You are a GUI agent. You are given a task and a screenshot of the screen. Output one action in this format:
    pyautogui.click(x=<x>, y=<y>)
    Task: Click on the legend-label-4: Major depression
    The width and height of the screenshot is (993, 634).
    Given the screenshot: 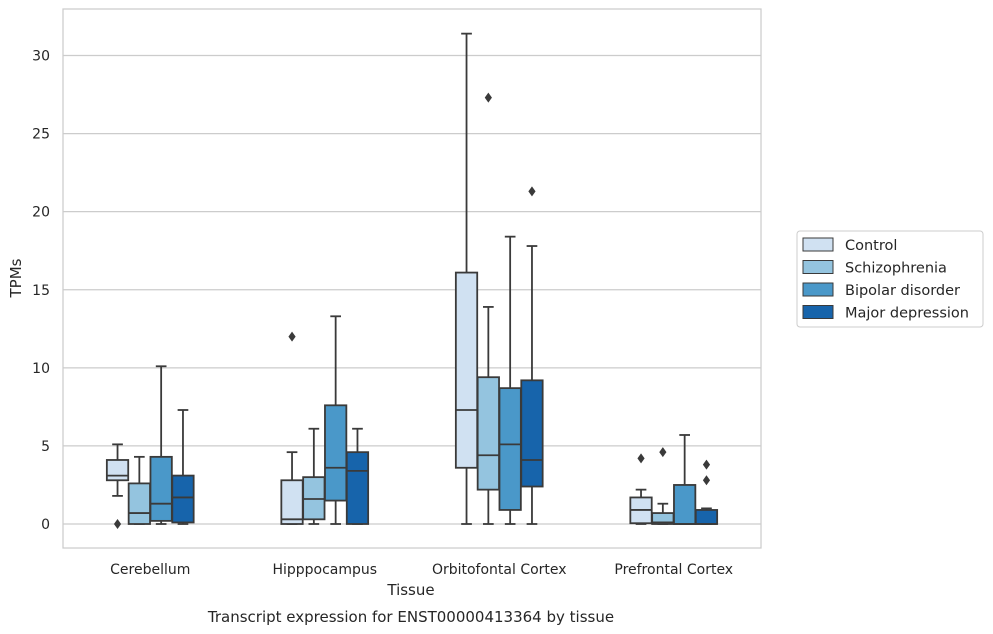 What is the action you would take?
    pyautogui.click(x=907, y=314)
    